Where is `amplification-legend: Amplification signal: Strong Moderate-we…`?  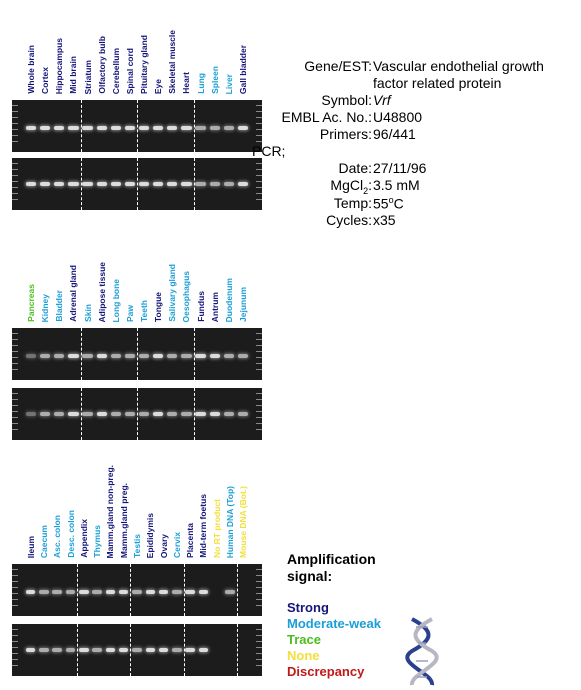 amplification-legend: Amplification signal: Strong Moderate-we… is located at coordinates (334, 615).